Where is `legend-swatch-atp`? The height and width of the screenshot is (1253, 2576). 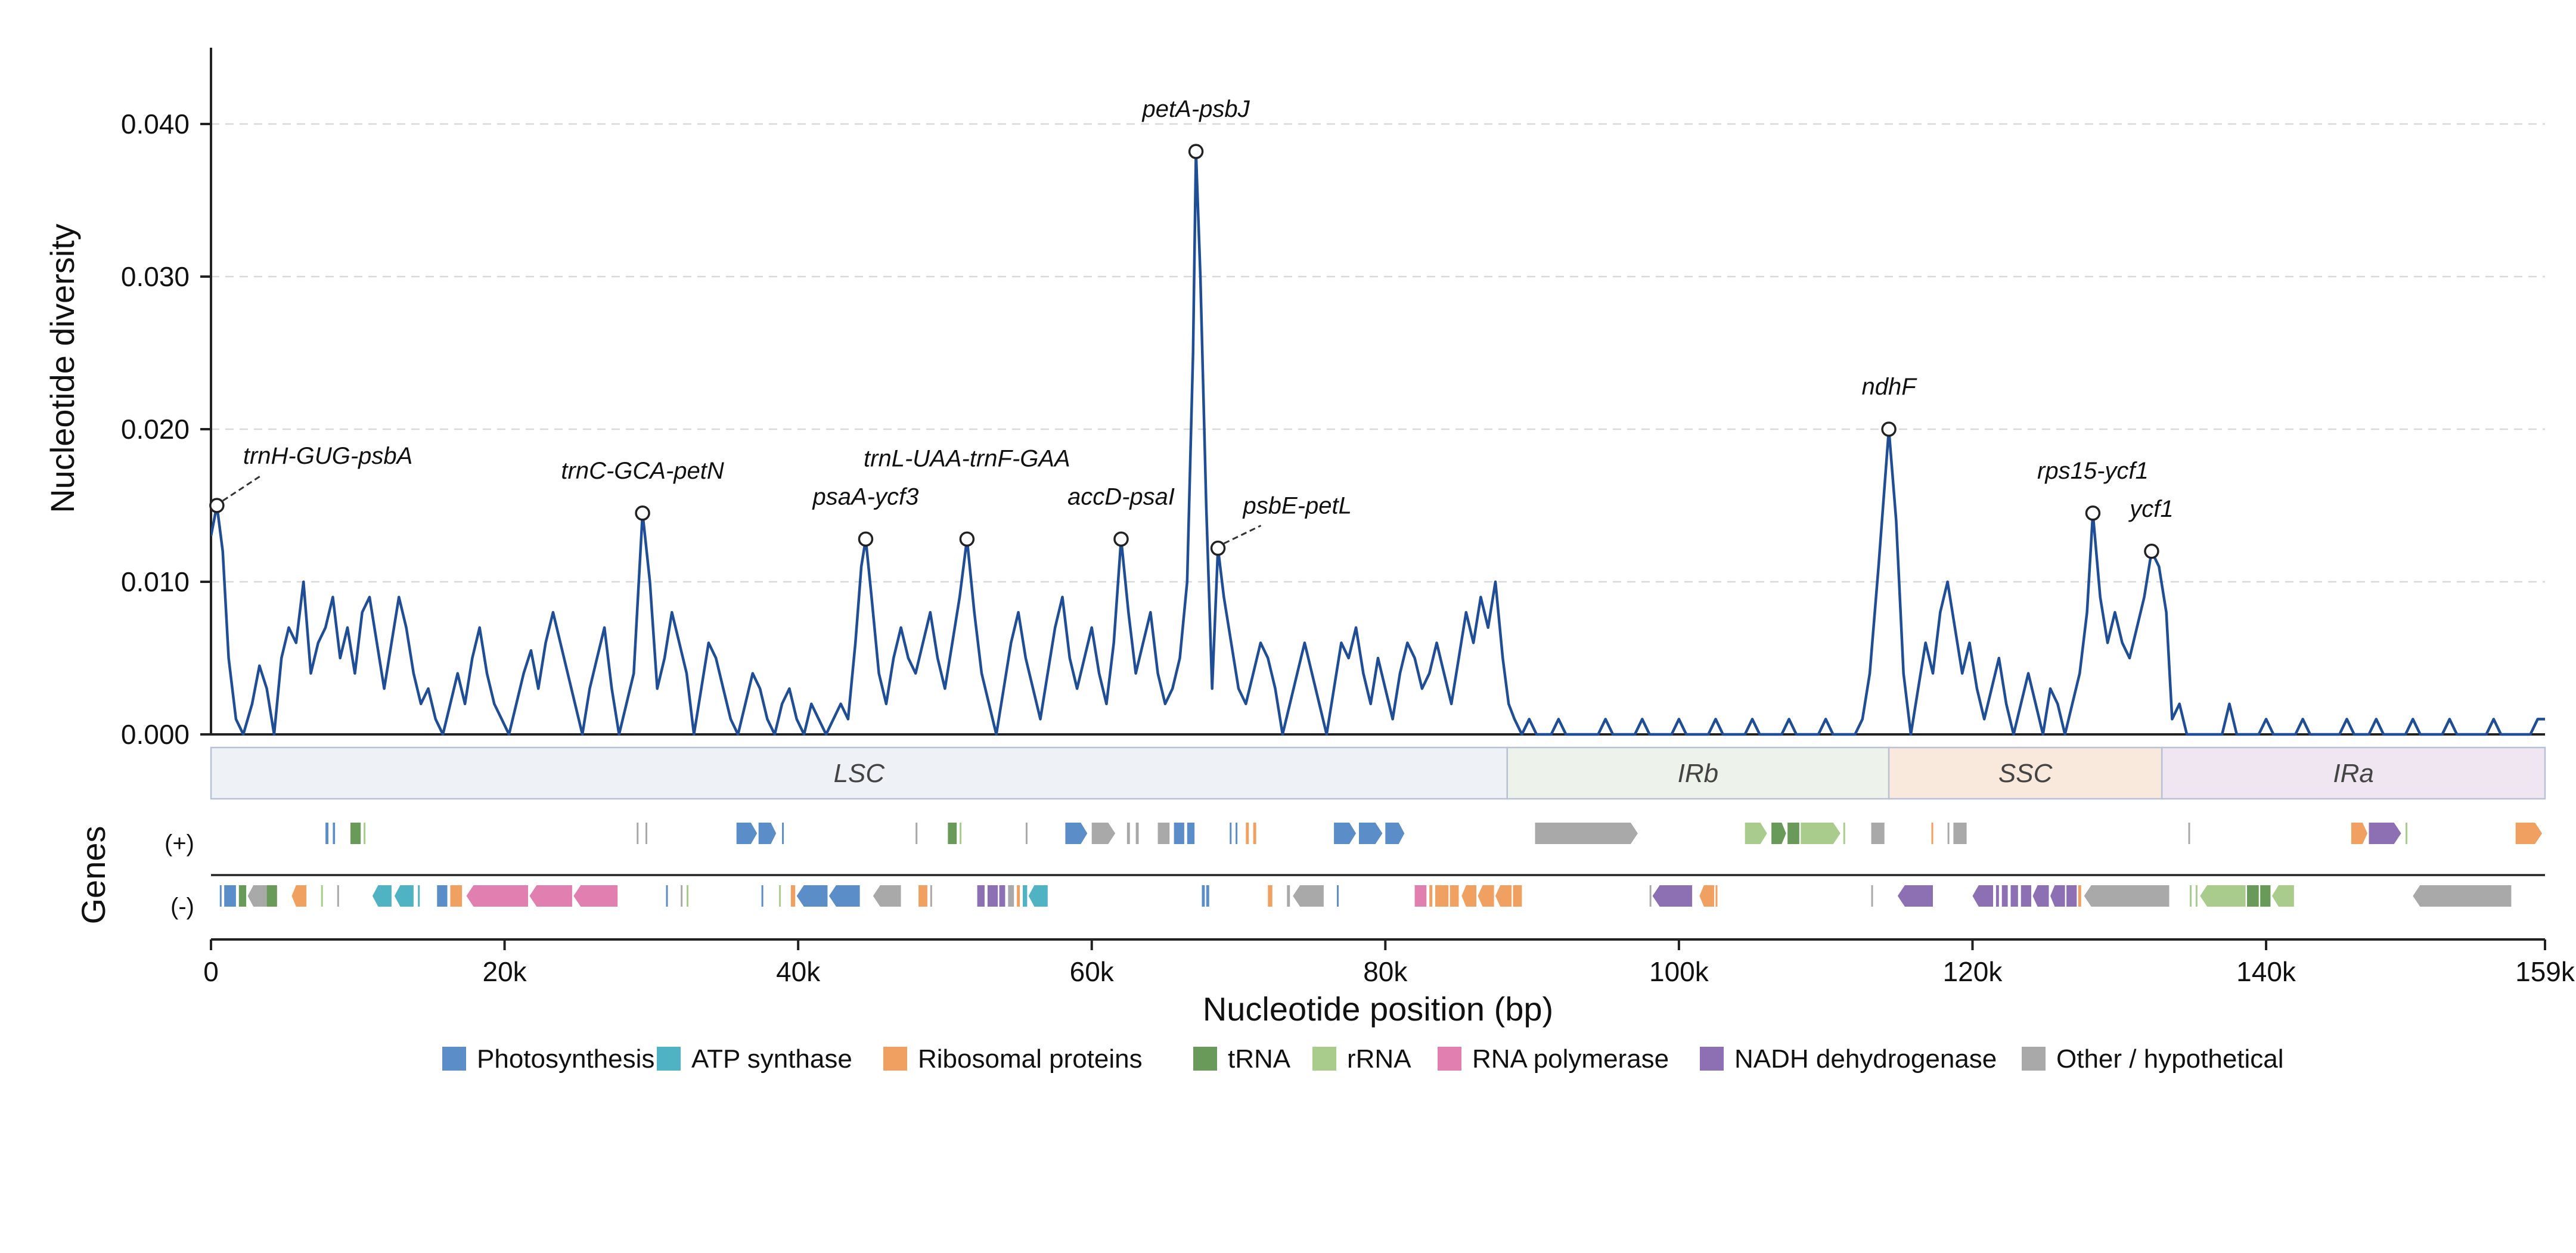 legend-swatch-atp is located at coordinates (669, 1059).